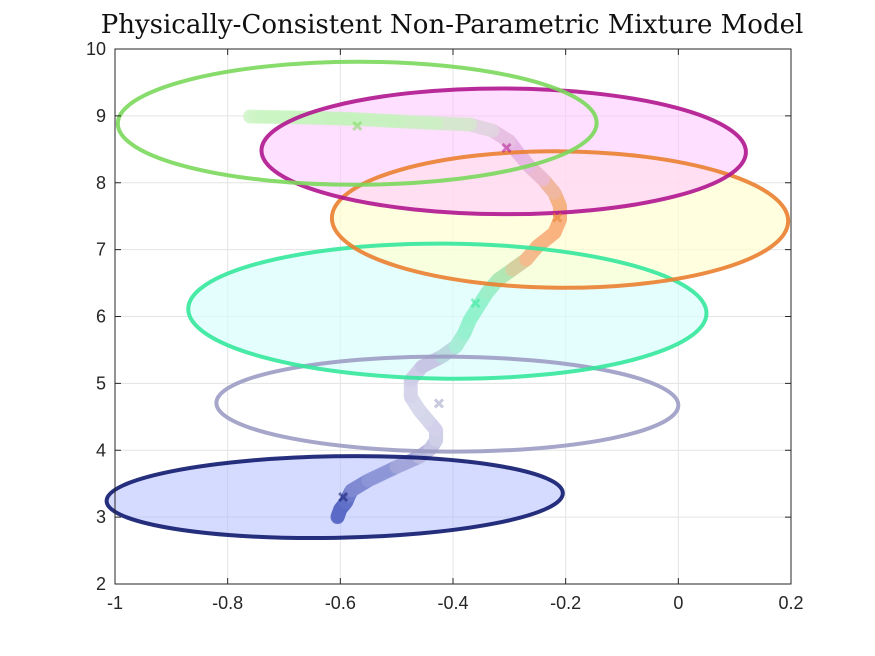 This screenshot has height=656, width=875. I want to click on x-tick-label: -1, so click(115, 603).